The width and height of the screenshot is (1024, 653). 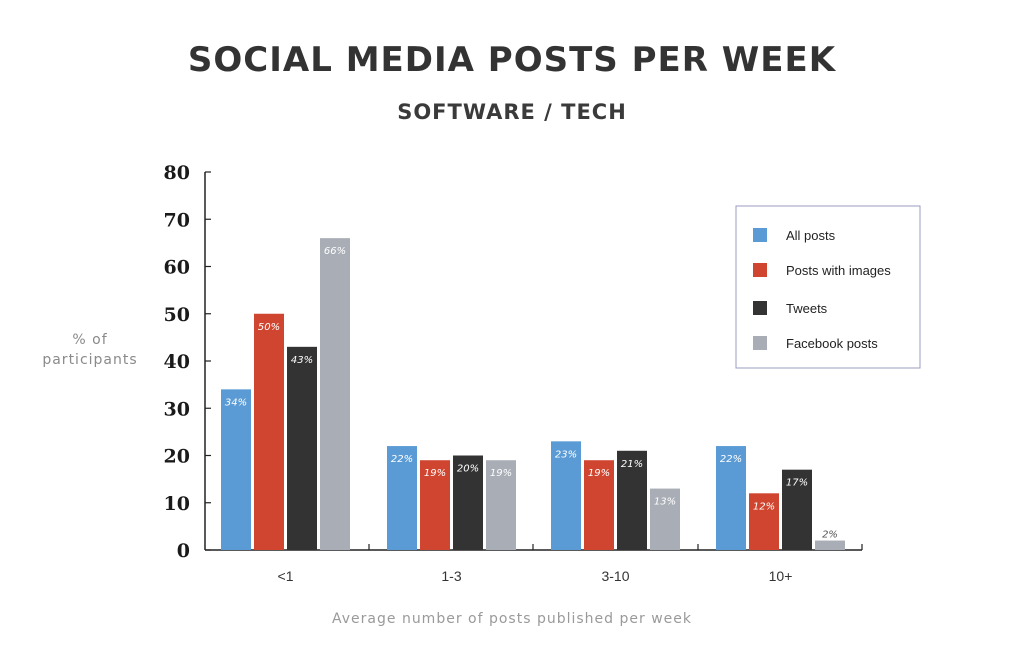 I want to click on x-tick-label: <1, so click(x=286, y=576).